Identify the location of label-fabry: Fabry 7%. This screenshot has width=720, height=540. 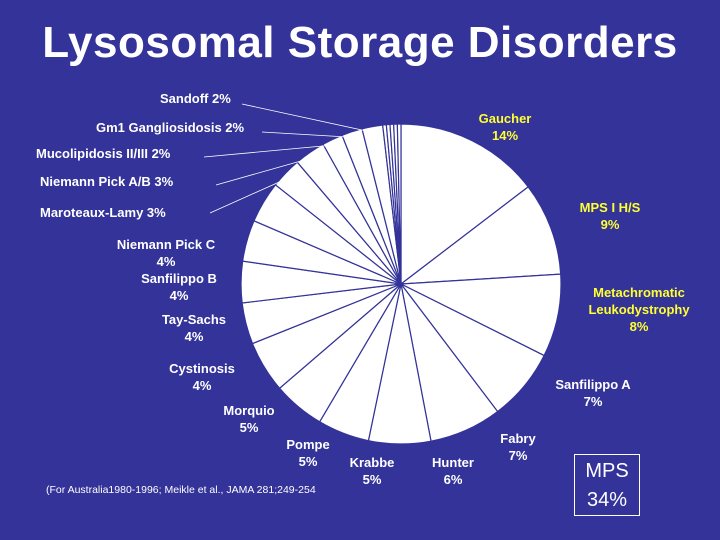
(518, 447).